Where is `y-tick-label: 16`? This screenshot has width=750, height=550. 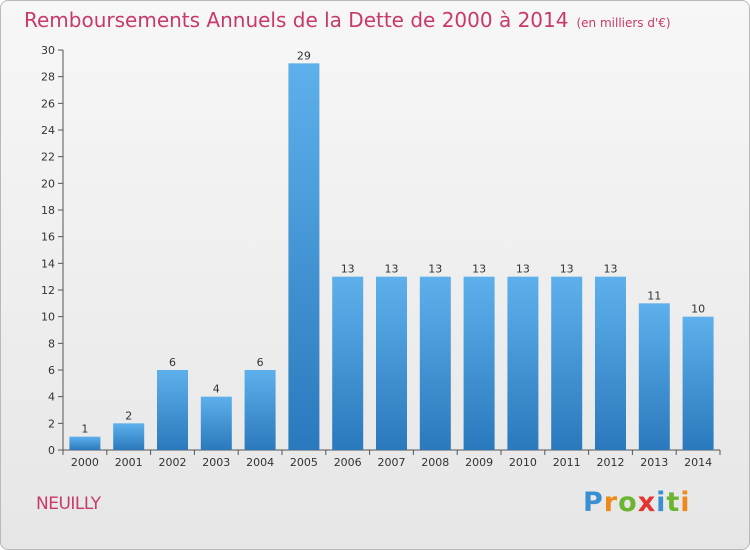 y-tick-label: 16 is located at coordinates (48, 237).